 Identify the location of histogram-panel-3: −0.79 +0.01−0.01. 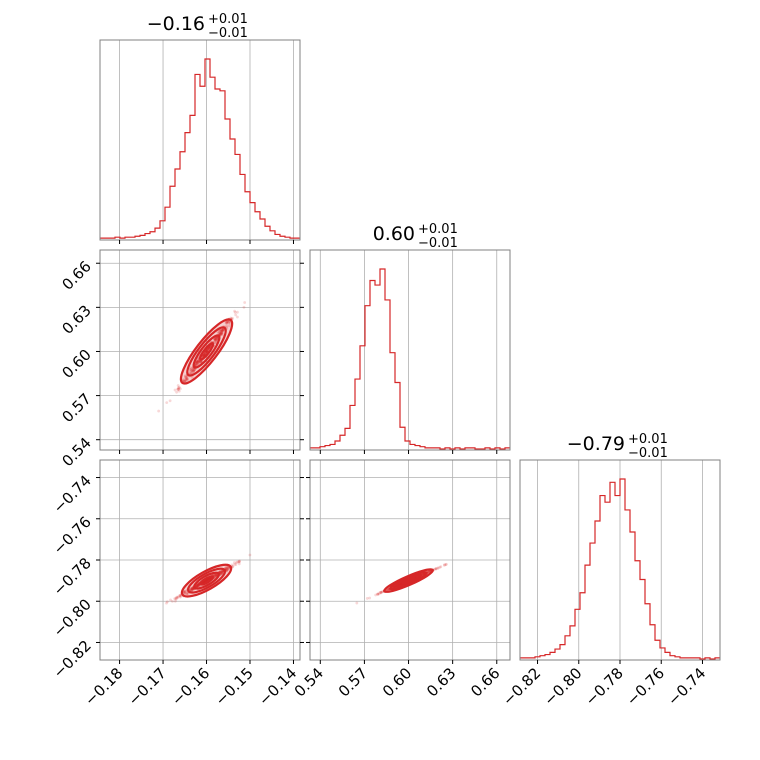
(620, 546).